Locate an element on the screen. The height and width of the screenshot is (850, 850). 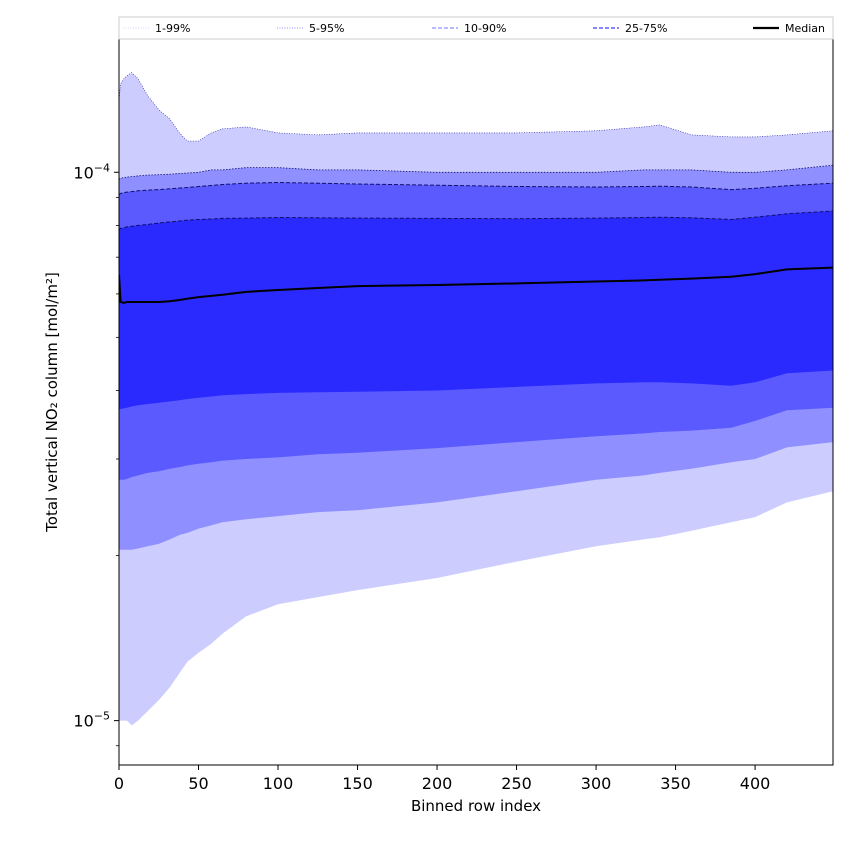
legend-item-25-75: 25-75% is located at coordinates (630, 28).